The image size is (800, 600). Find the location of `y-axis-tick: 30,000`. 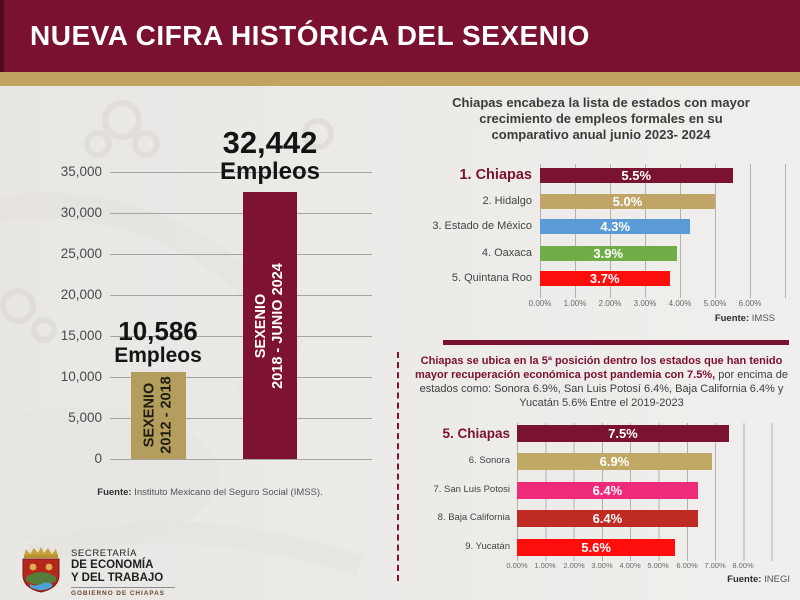

y-axis-tick: 30,000 is located at coordinates (81, 212).